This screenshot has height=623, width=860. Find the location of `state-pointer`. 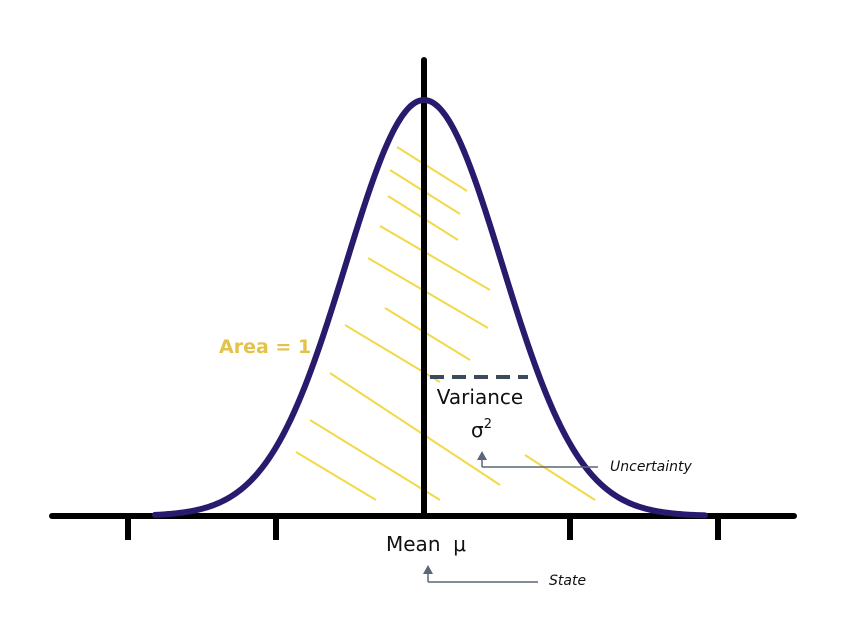

state-pointer is located at coordinates (480, 574).